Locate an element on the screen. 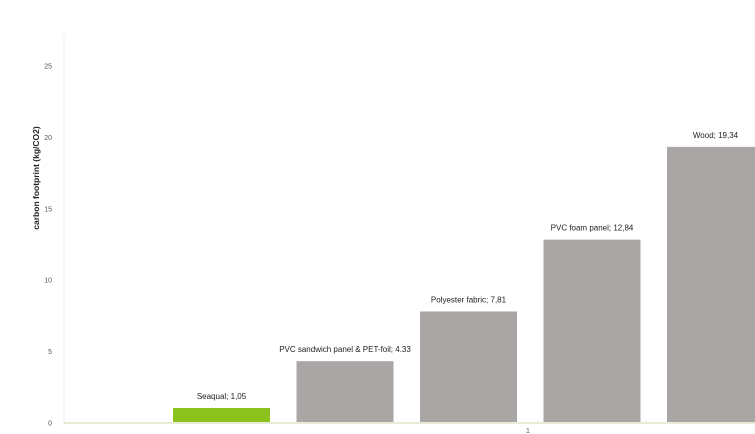  y-tick-label: 25 is located at coordinates (48, 67).